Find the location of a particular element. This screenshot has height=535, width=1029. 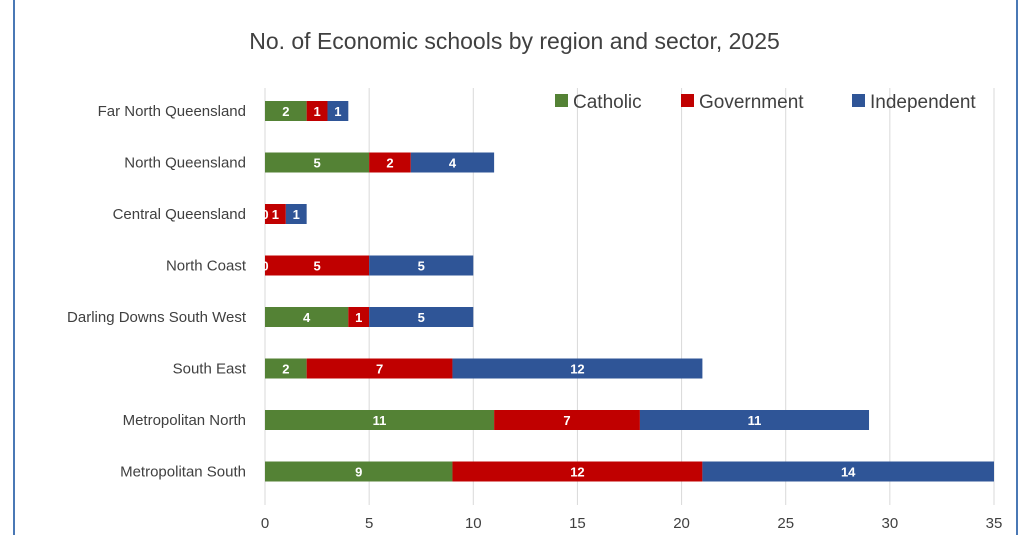

data-label: 14 is located at coordinates (848, 472).